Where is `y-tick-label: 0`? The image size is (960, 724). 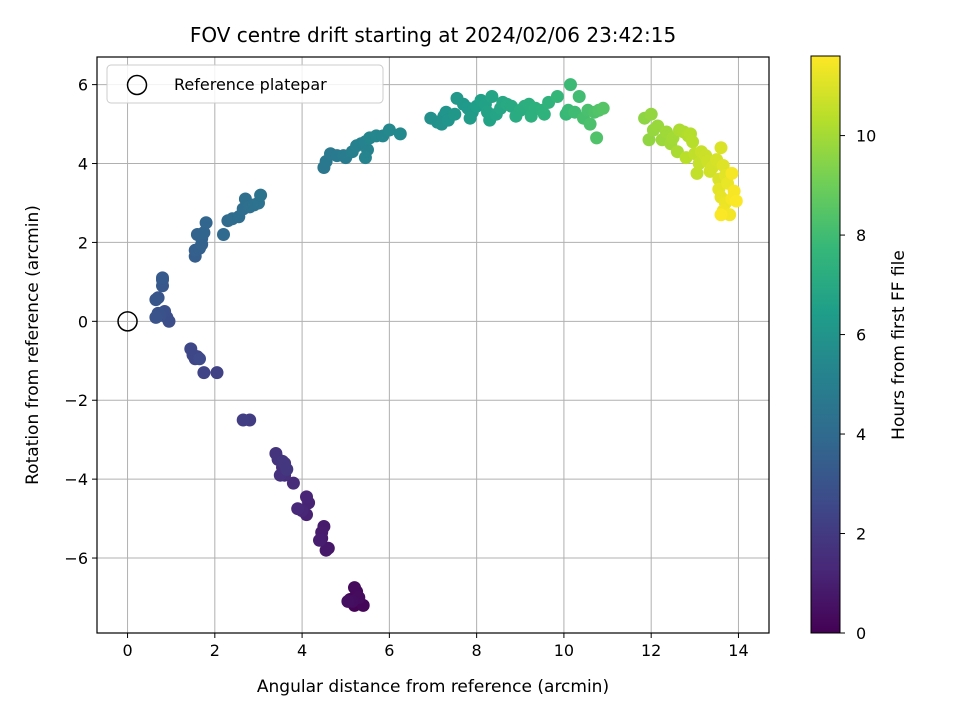 y-tick-label: 0 is located at coordinates (83, 321).